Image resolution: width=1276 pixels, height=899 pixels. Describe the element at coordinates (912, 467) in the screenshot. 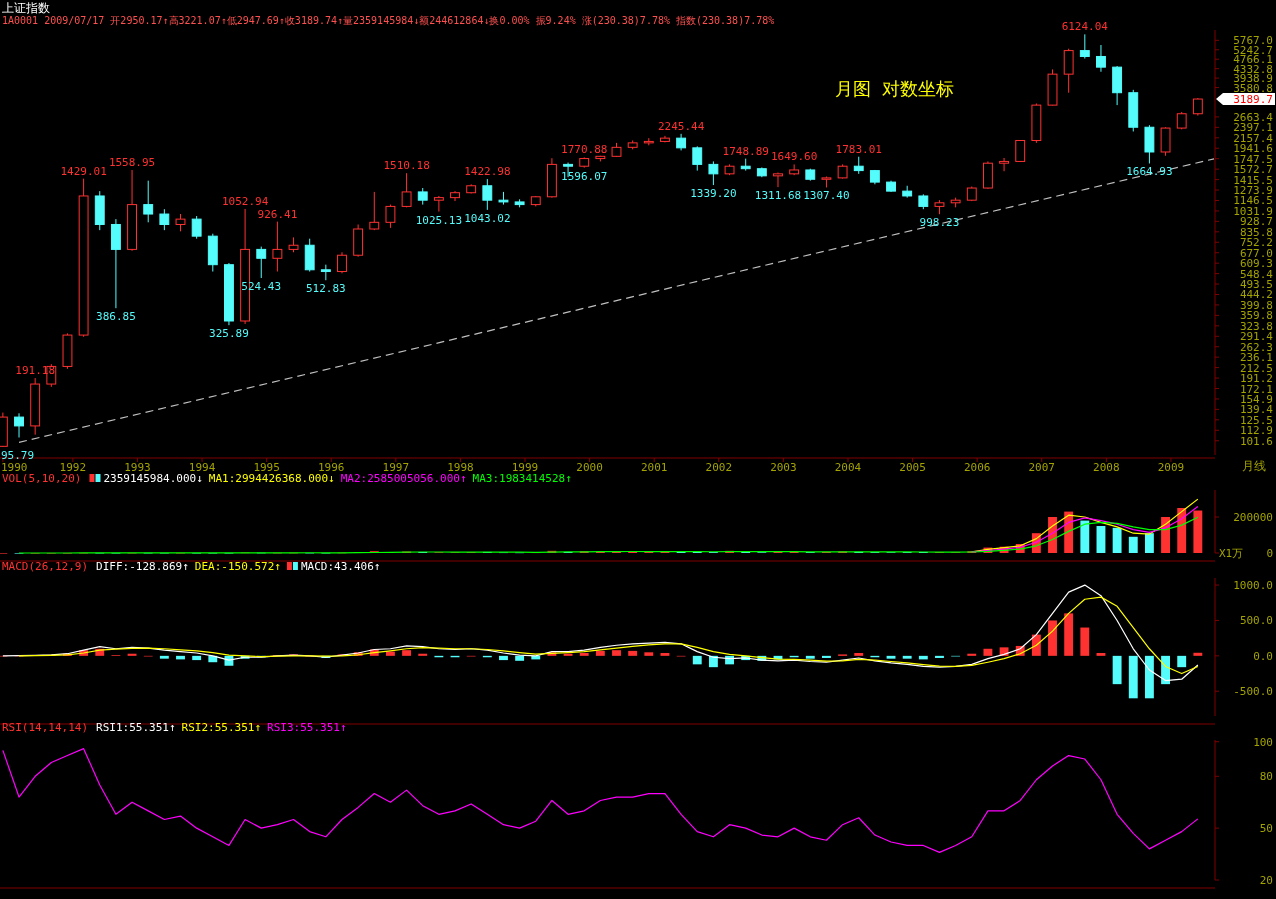

I see `x-tick-label: 2005` at that location.